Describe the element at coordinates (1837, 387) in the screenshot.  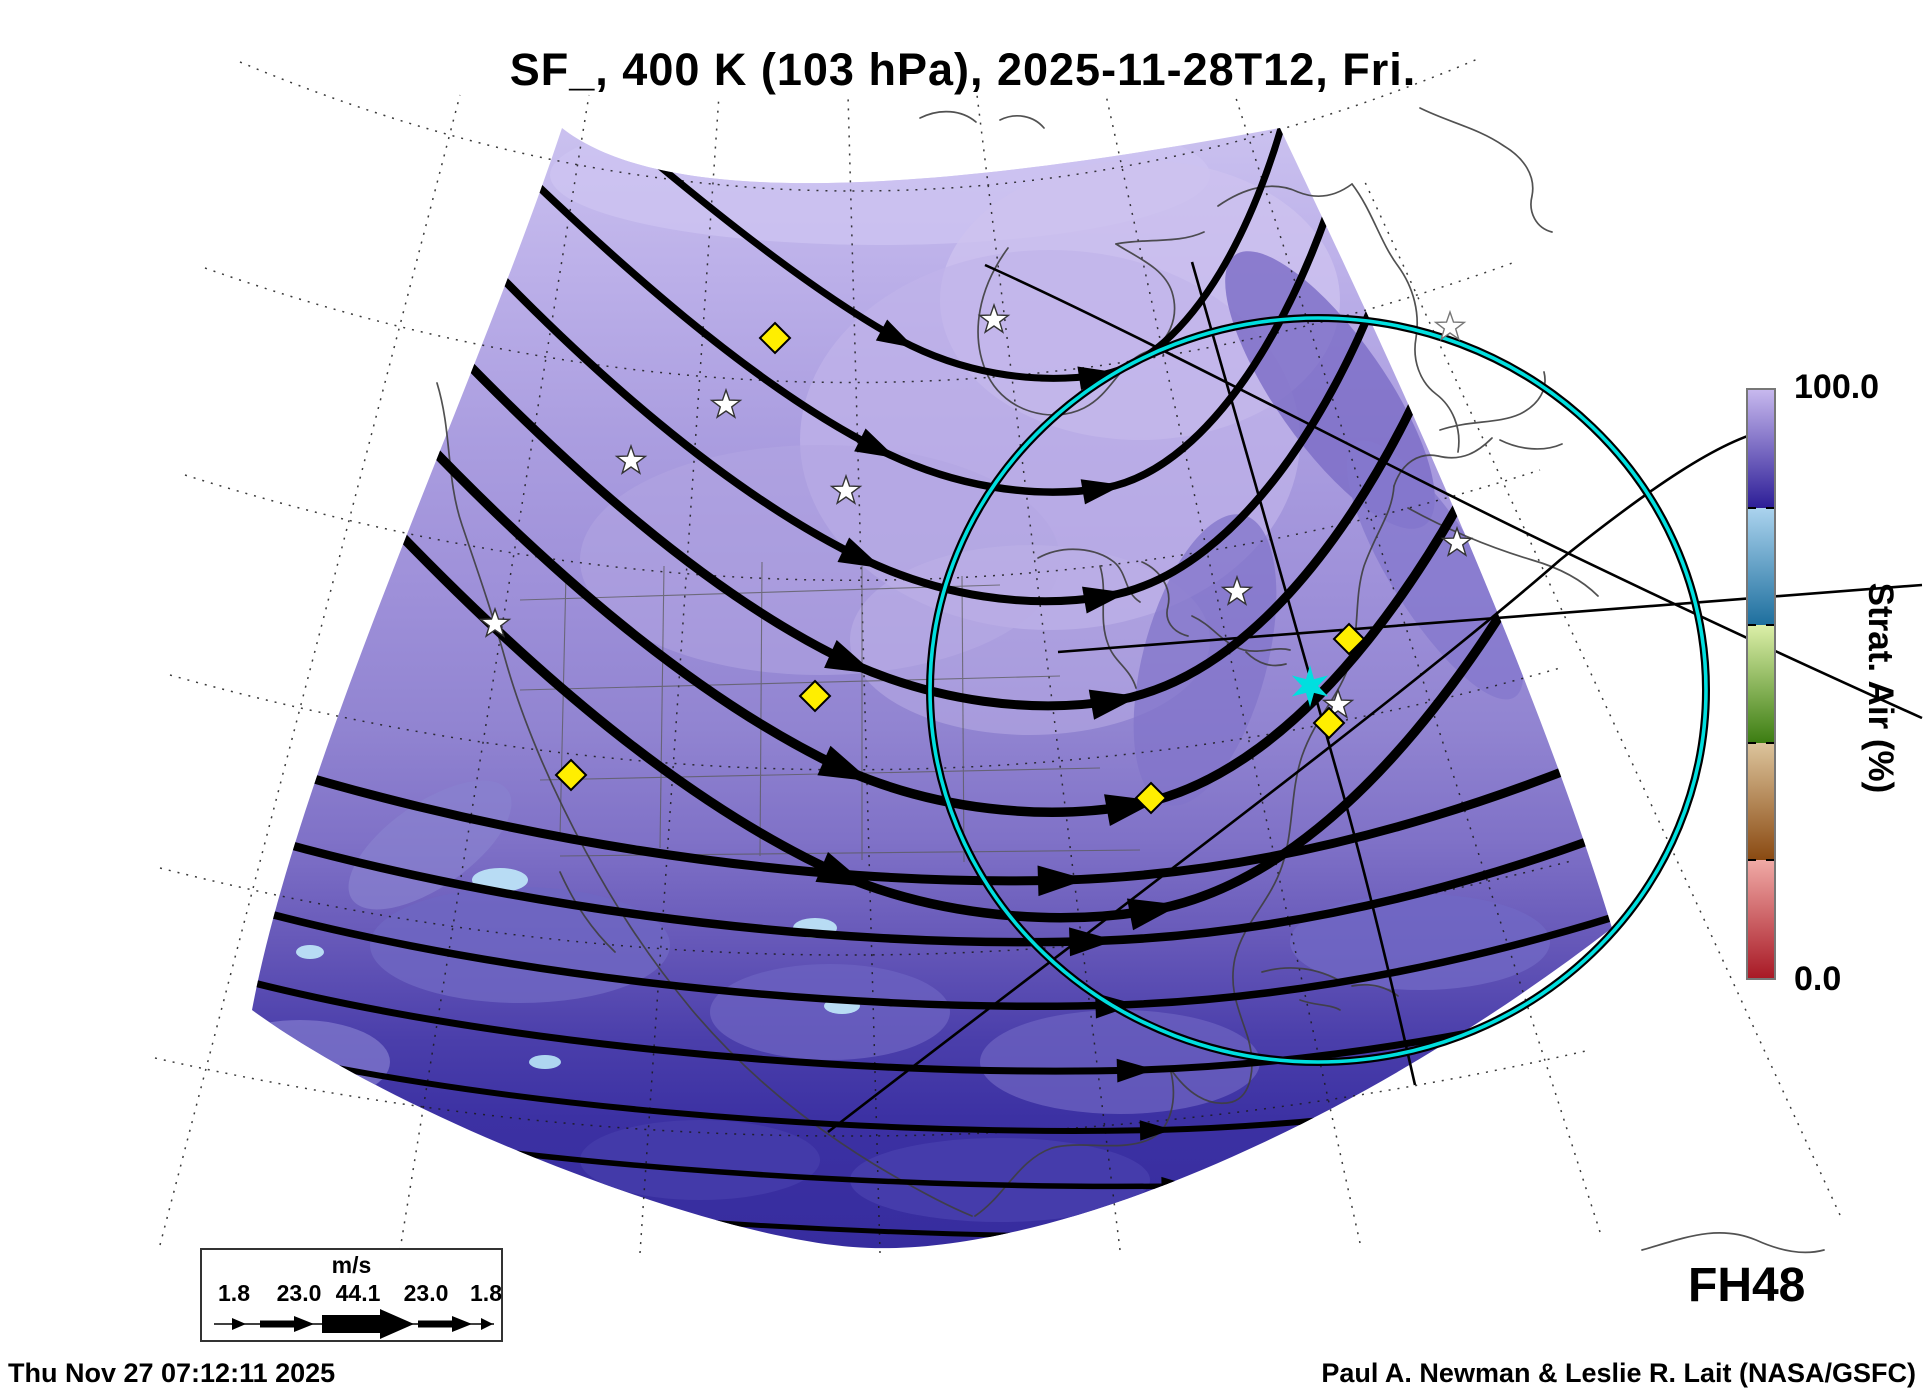
I see `colorbar-max-label: 100.0` at that location.